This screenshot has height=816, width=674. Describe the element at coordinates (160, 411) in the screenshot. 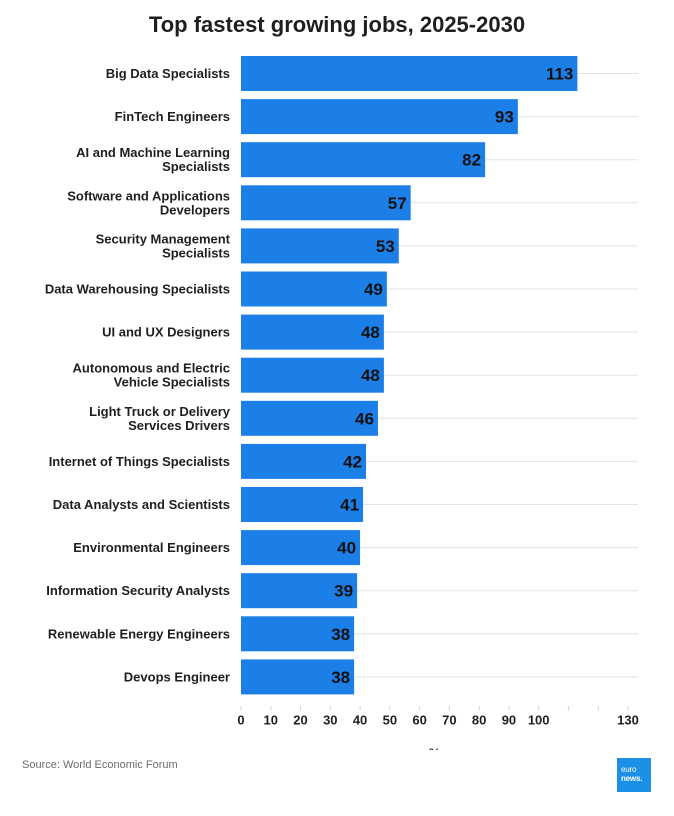

I see `category-label-line: Light Truck or Delivery` at that location.